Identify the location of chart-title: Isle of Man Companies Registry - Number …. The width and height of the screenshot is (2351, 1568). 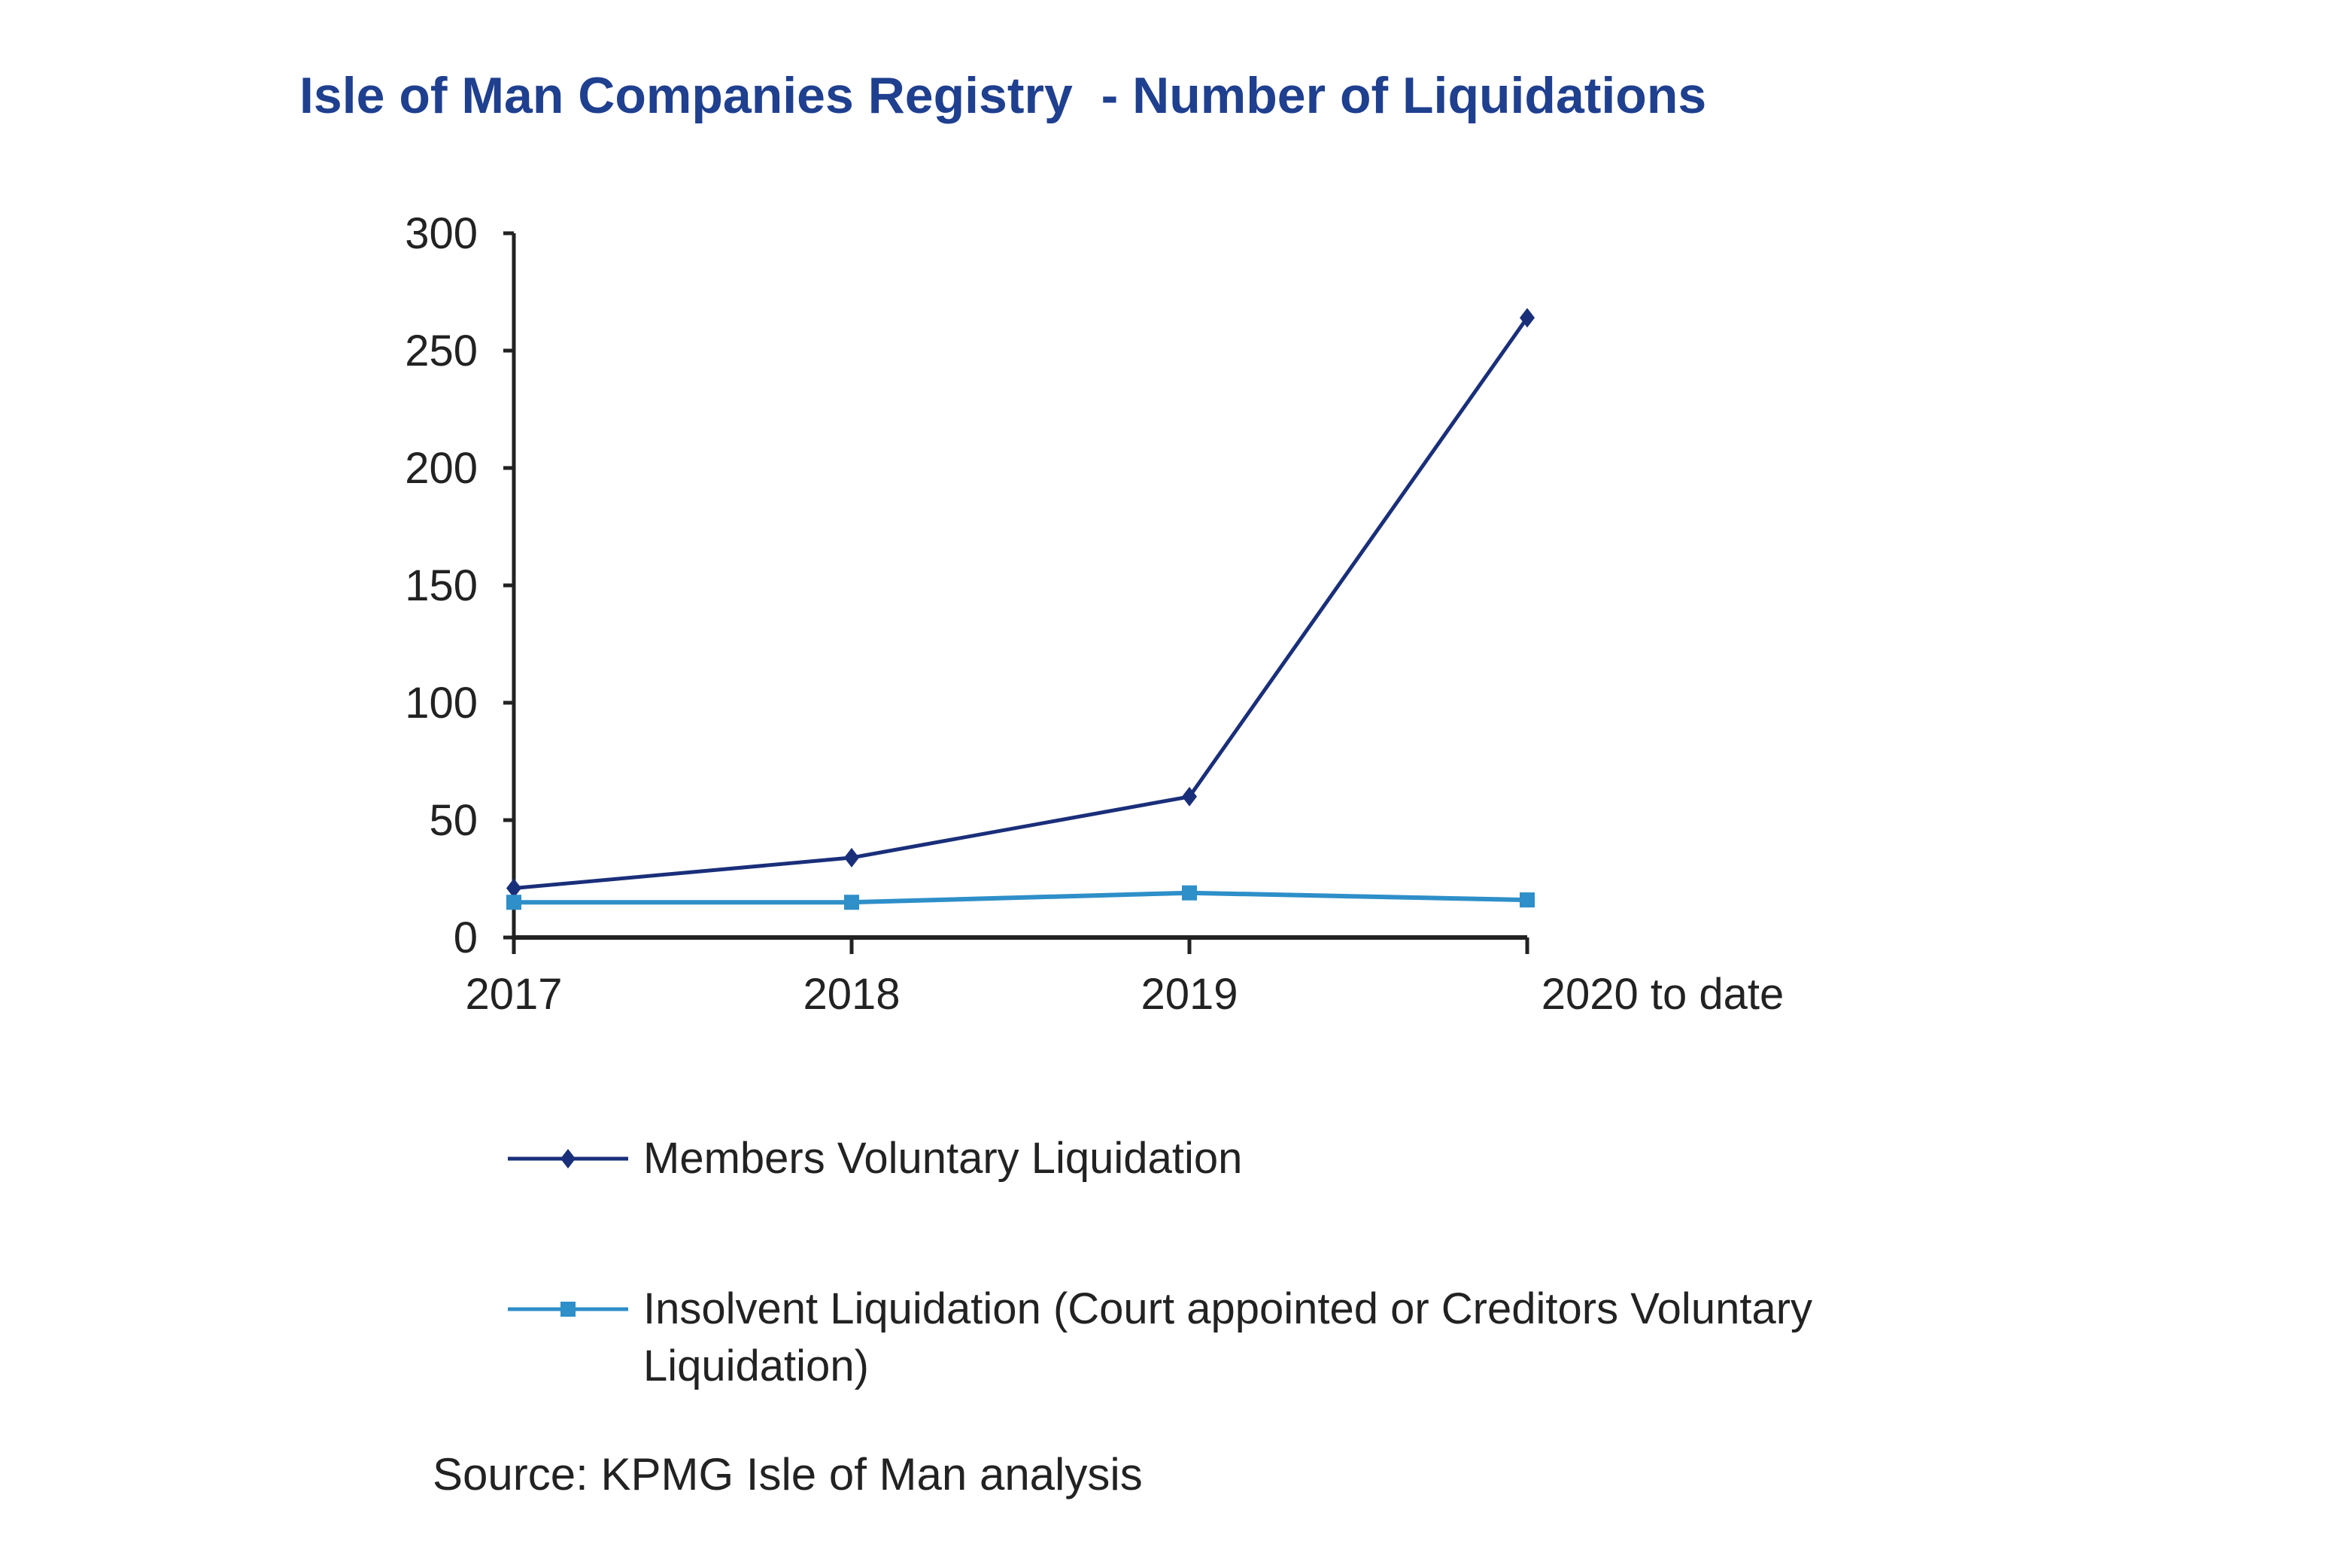
(1003, 95).